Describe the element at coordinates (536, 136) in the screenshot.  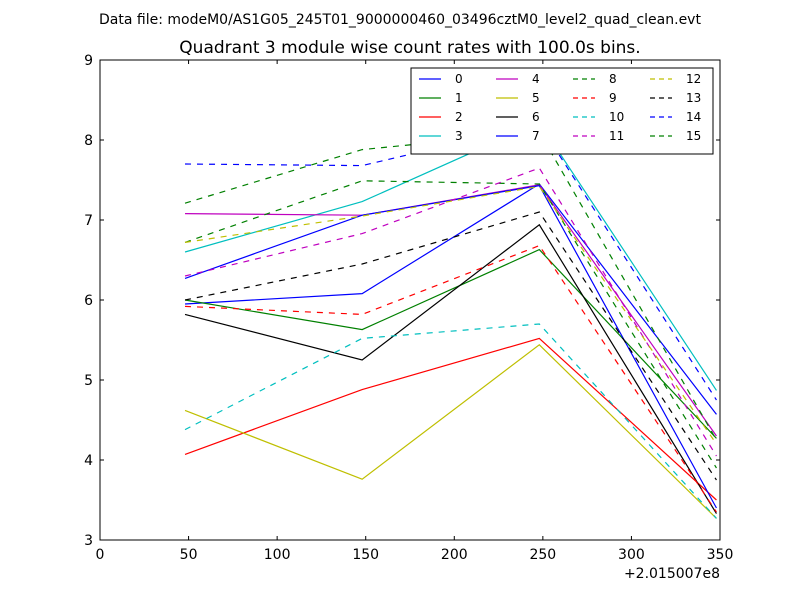
I see `legend-label-7: 7` at that location.